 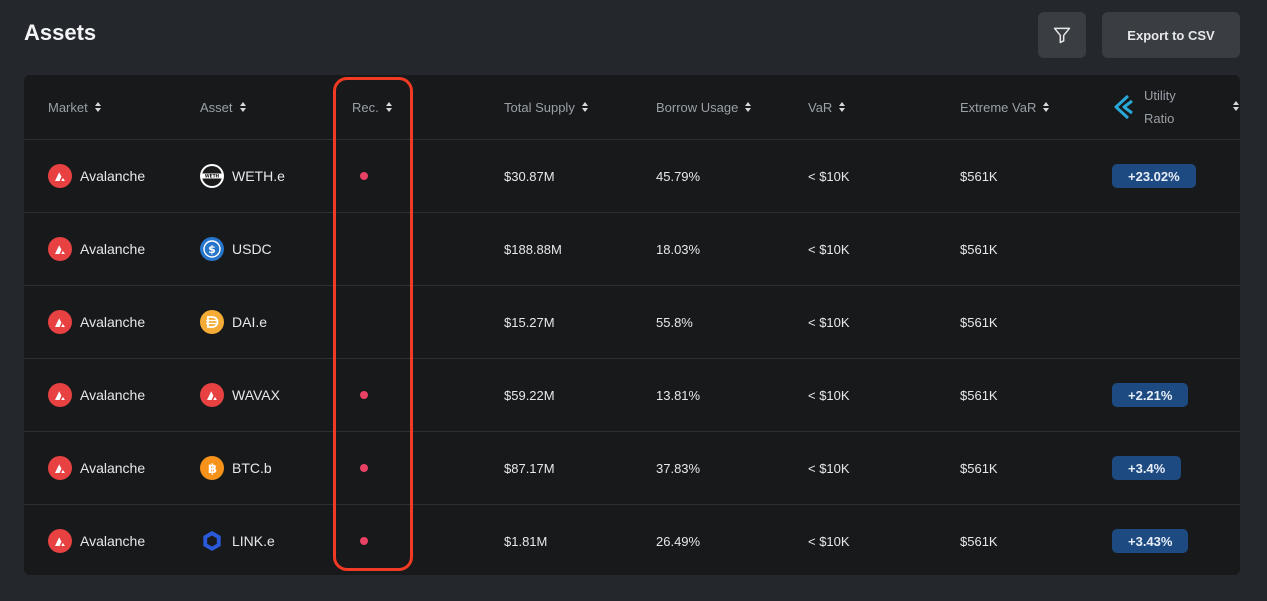 What do you see at coordinates (998, 107) in the screenshot?
I see `column-label: Extreme VaR` at bounding box center [998, 107].